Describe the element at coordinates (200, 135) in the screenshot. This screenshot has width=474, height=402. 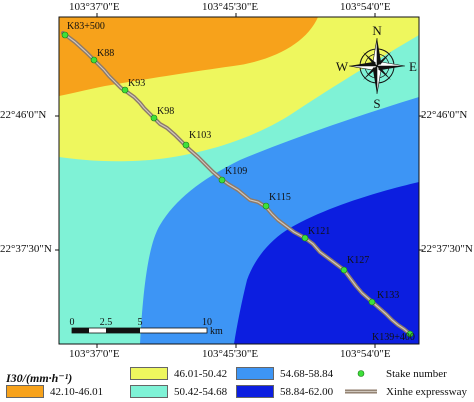
I see `stake-label: K103` at that location.